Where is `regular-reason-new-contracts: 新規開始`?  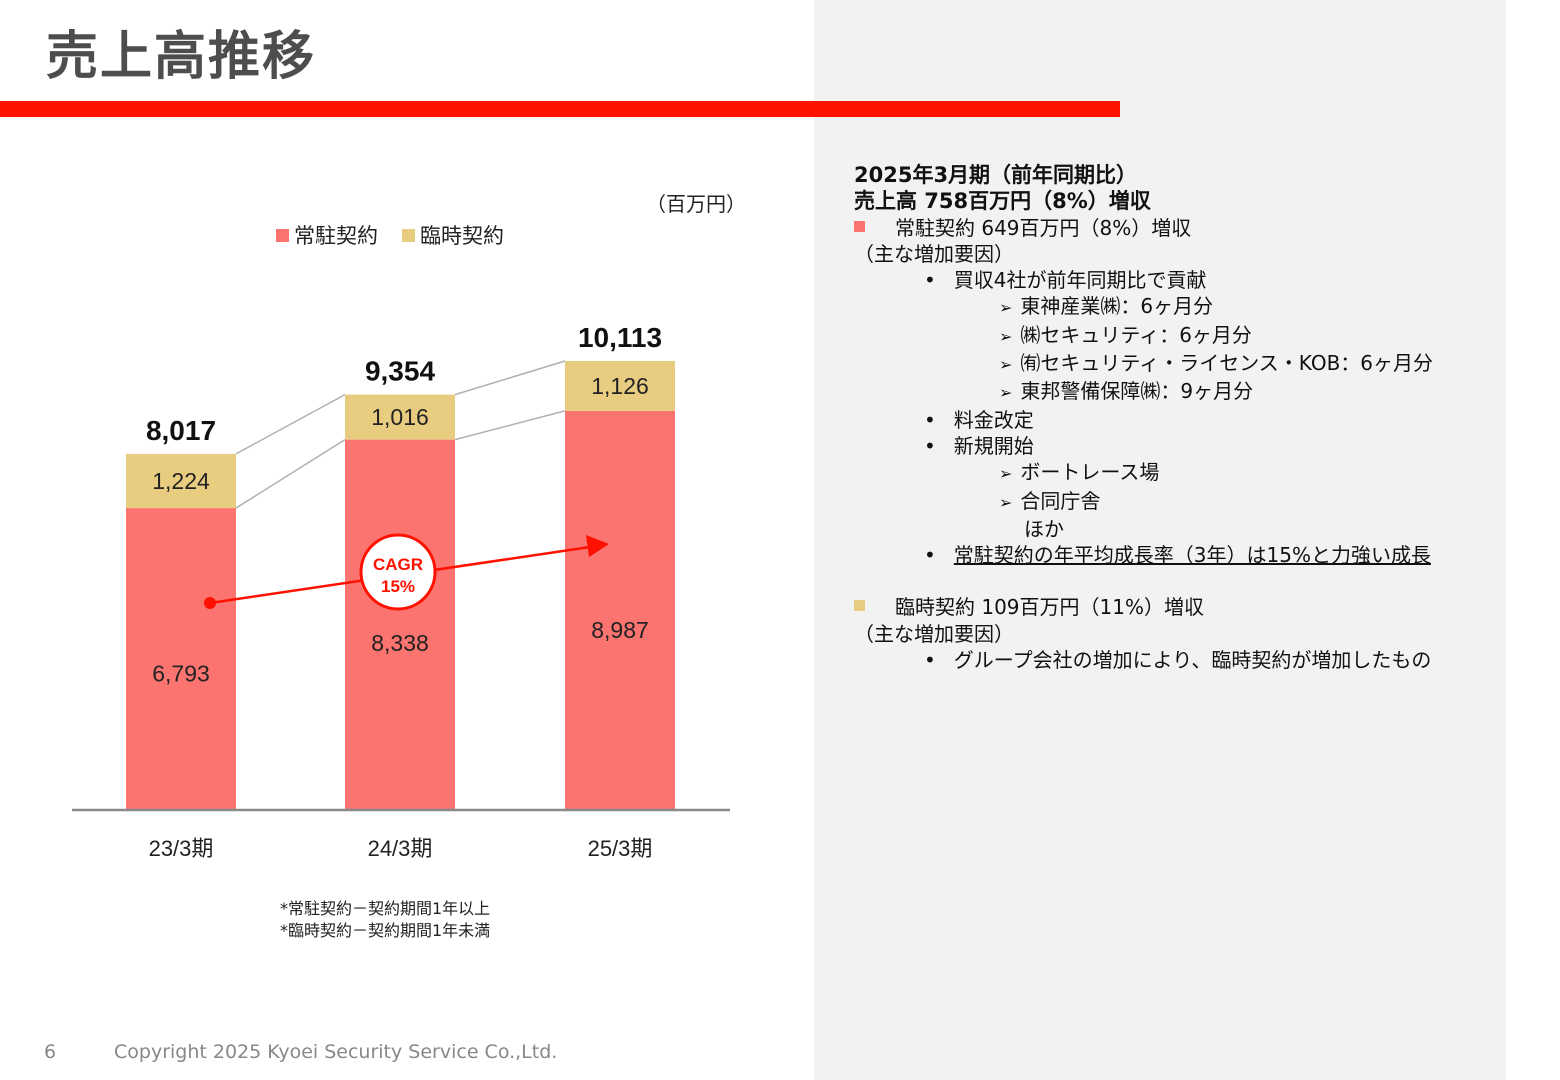
regular-reason-new-contracts: 新規開始 is located at coordinates (1143, 446).